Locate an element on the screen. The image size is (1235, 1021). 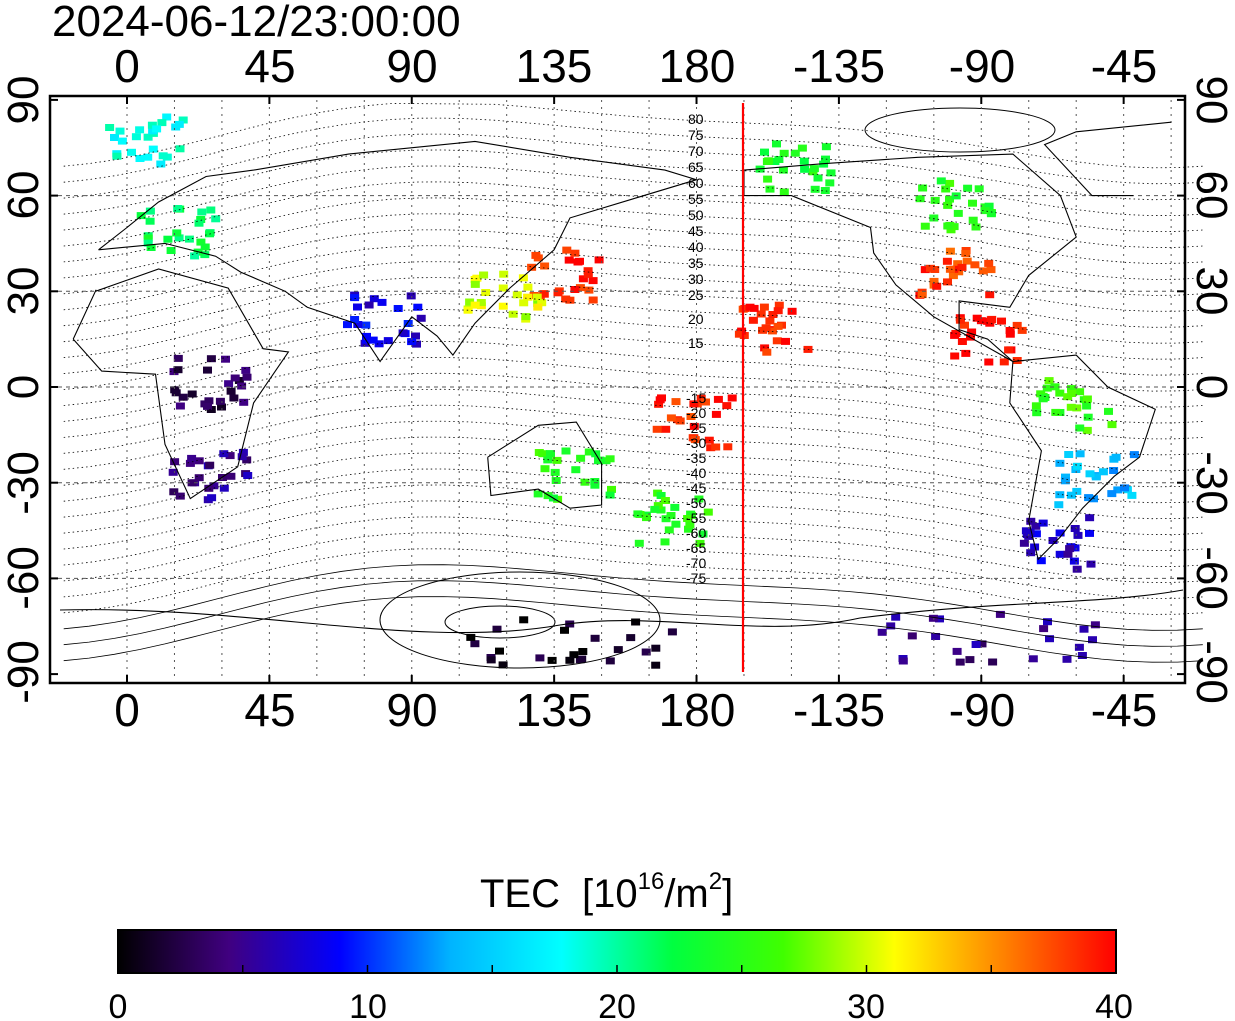
top-lon-labels: 0 45 90 135 180 -135 -90 -45 is located at coordinates (635, 66).